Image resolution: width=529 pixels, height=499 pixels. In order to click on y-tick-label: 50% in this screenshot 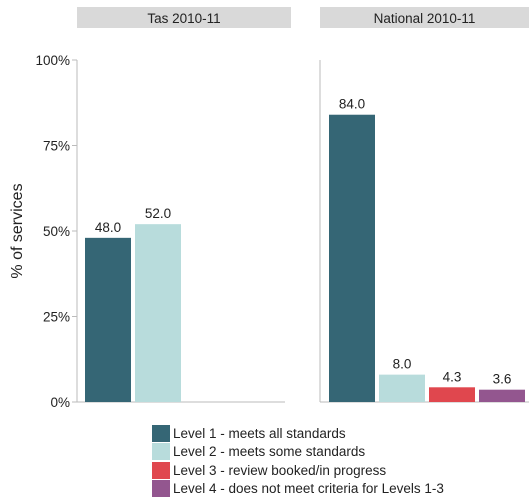, I will do `click(56, 231)`.